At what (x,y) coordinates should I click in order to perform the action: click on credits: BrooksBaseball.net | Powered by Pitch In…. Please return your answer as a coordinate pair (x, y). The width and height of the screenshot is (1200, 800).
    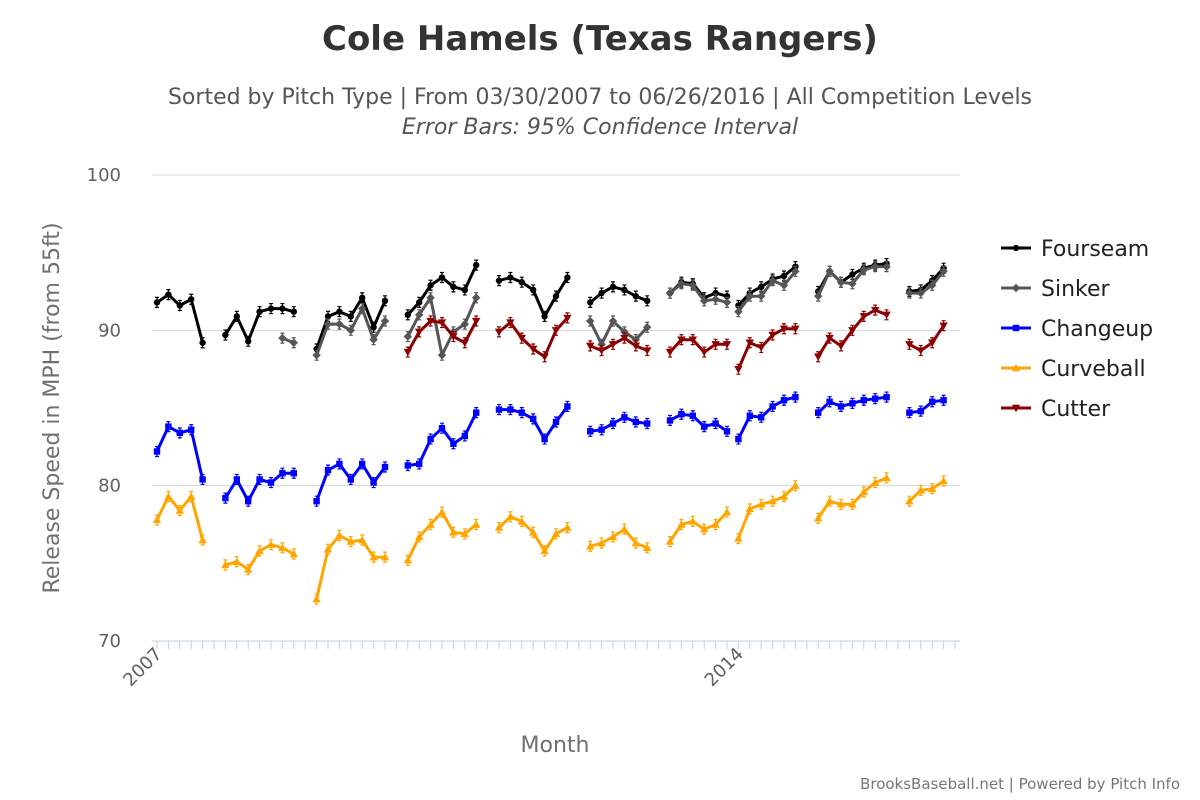
    Looking at the image, I should click on (1020, 784).